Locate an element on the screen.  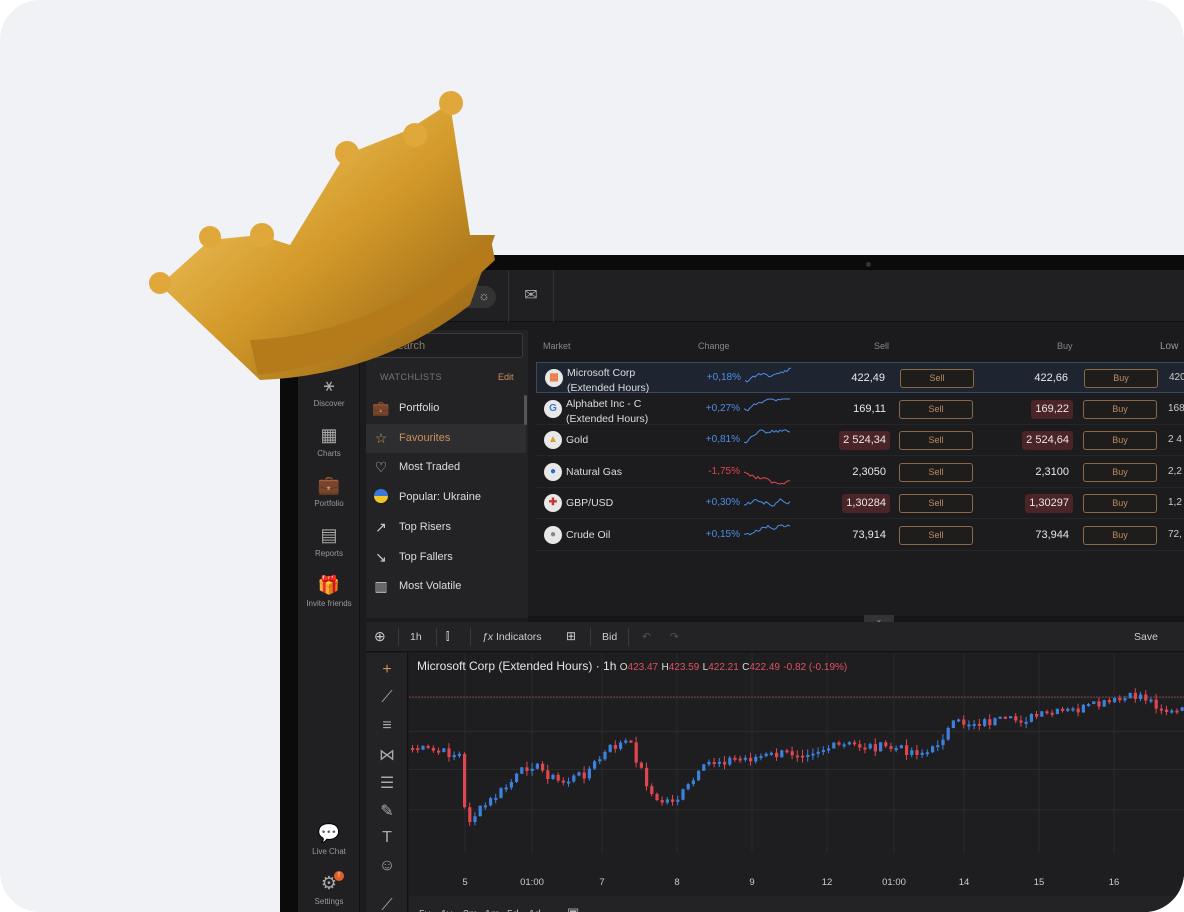
edit-watchlists-link: Edit is located at coordinates (506, 377).